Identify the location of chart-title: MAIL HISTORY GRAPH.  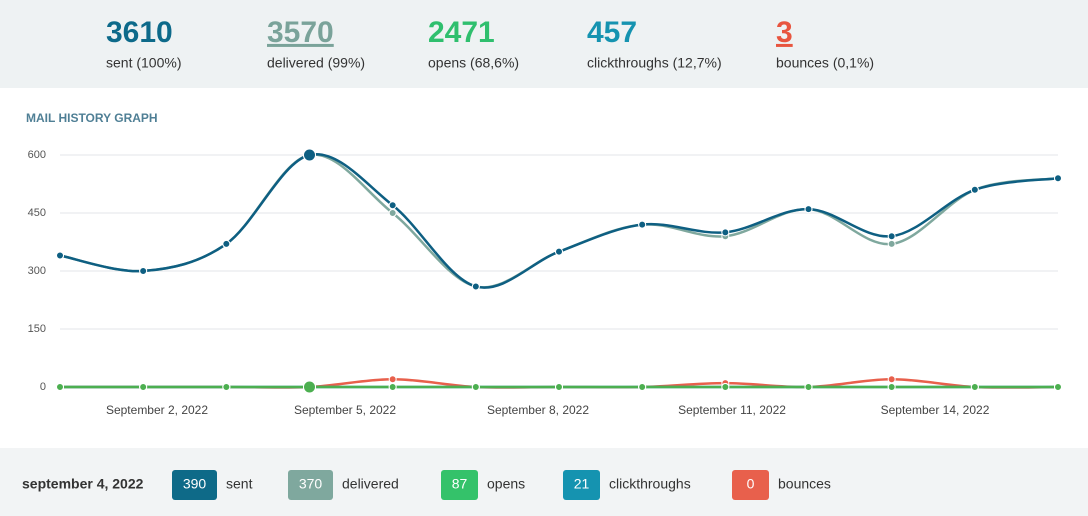
(92, 118).